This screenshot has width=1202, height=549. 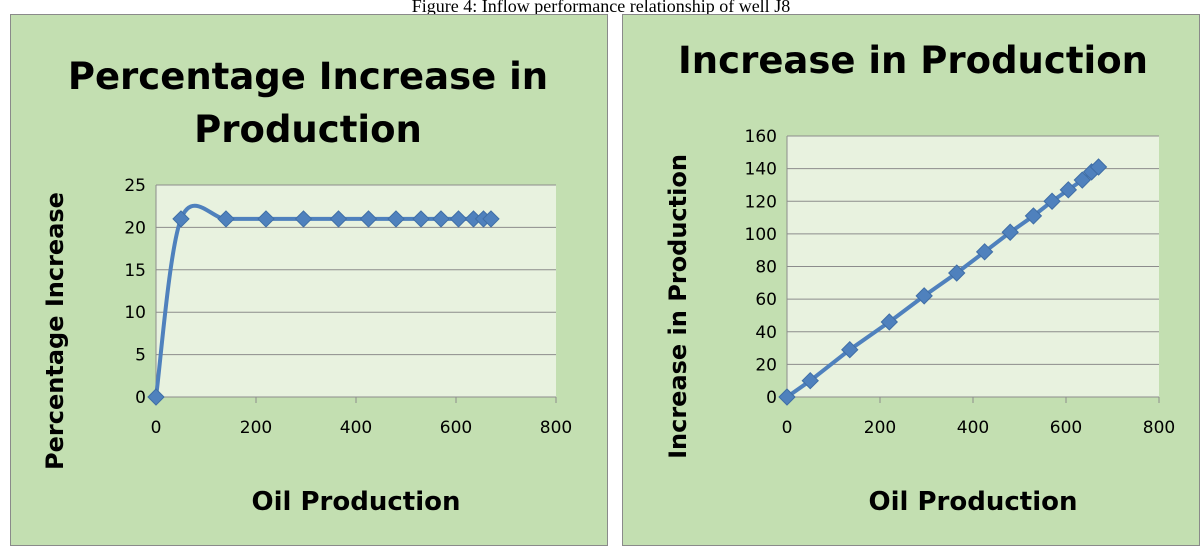 What do you see at coordinates (135, 313) in the screenshot?
I see `y-tick-label: 10` at bounding box center [135, 313].